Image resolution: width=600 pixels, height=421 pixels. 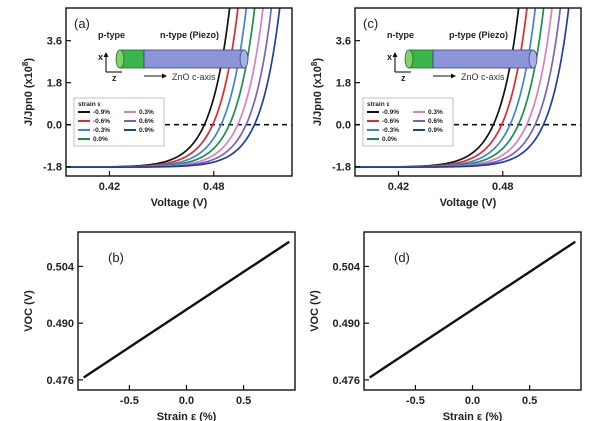 I want to click on inset-right-label: n-type (Piezo), so click(x=189, y=35).